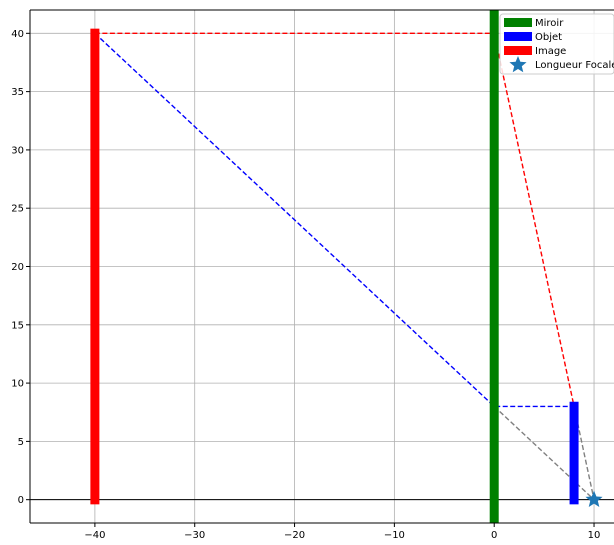 The width and height of the screenshot is (614, 545). What do you see at coordinates (17, 267) in the screenshot?
I see `y-tick-label: 20` at bounding box center [17, 267].